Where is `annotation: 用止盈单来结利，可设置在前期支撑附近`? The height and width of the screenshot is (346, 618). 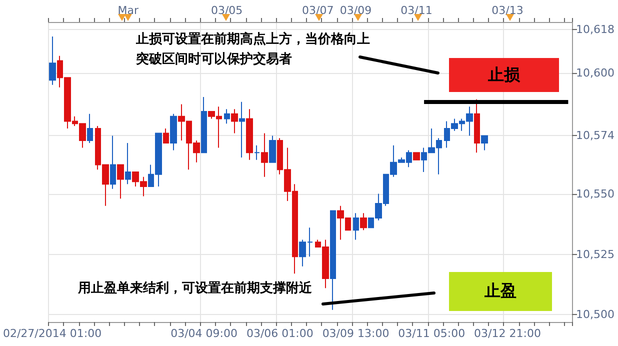 annotation: 用止盈单来结利，可设置在前期支撑附近 is located at coordinates (195, 289).